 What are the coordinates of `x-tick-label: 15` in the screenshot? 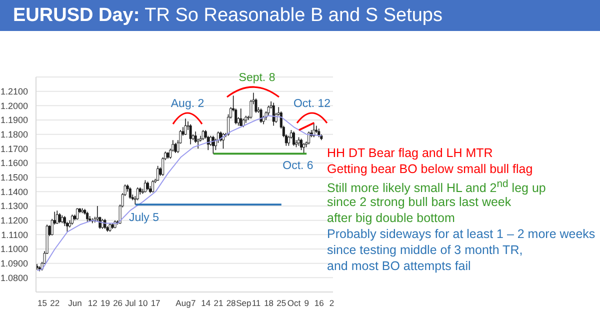 It's located at (43, 303).